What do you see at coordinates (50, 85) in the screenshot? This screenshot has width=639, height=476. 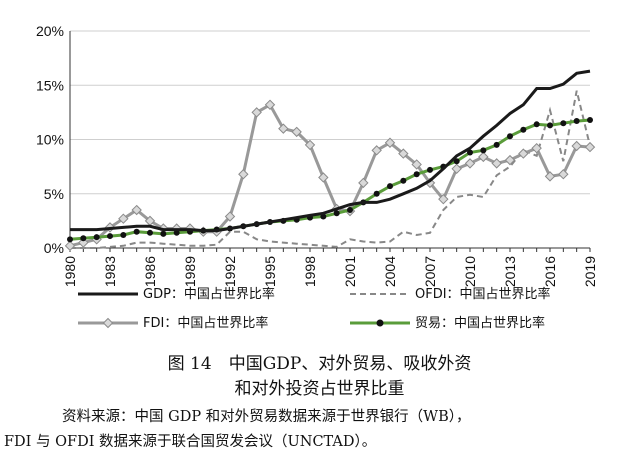 I see `y-tick-label: 15%` at bounding box center [50, 85].